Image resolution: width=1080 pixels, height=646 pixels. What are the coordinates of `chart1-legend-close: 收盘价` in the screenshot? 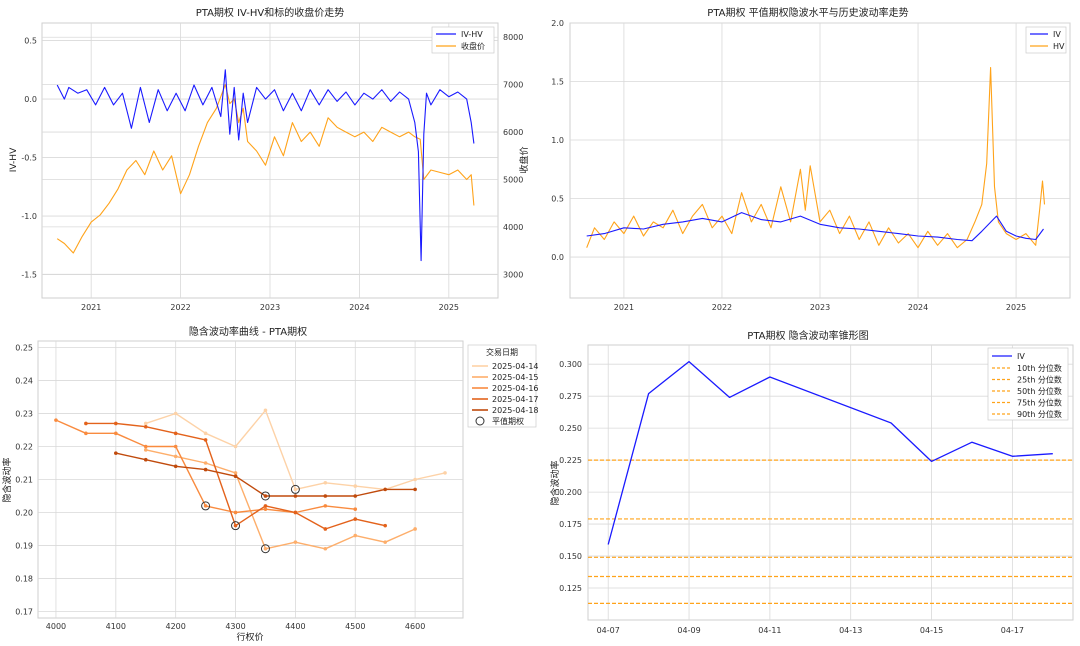 It's located at (473, 46).